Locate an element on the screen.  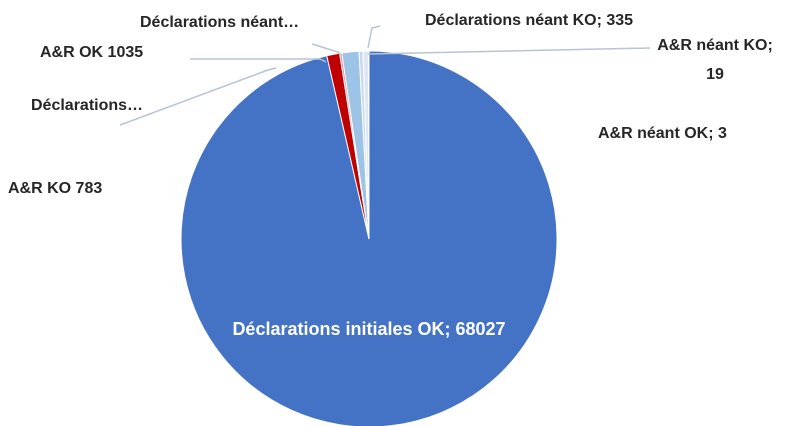
leader-line-declarations-small is located at coordinates (198, 96).